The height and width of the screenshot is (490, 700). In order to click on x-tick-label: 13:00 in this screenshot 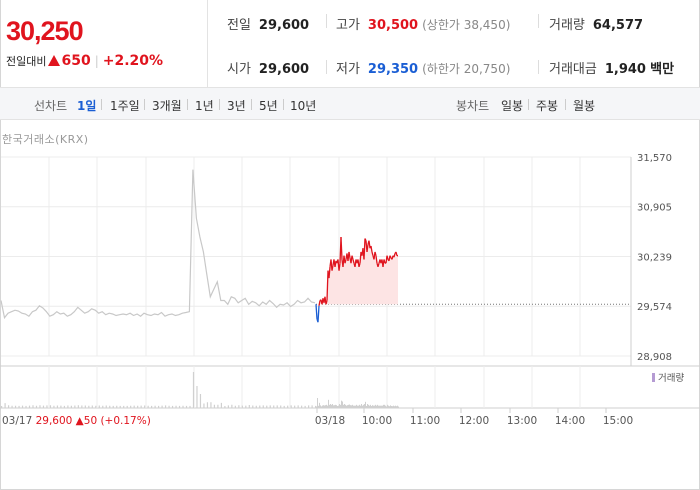, I will do `click(522, 421)`.